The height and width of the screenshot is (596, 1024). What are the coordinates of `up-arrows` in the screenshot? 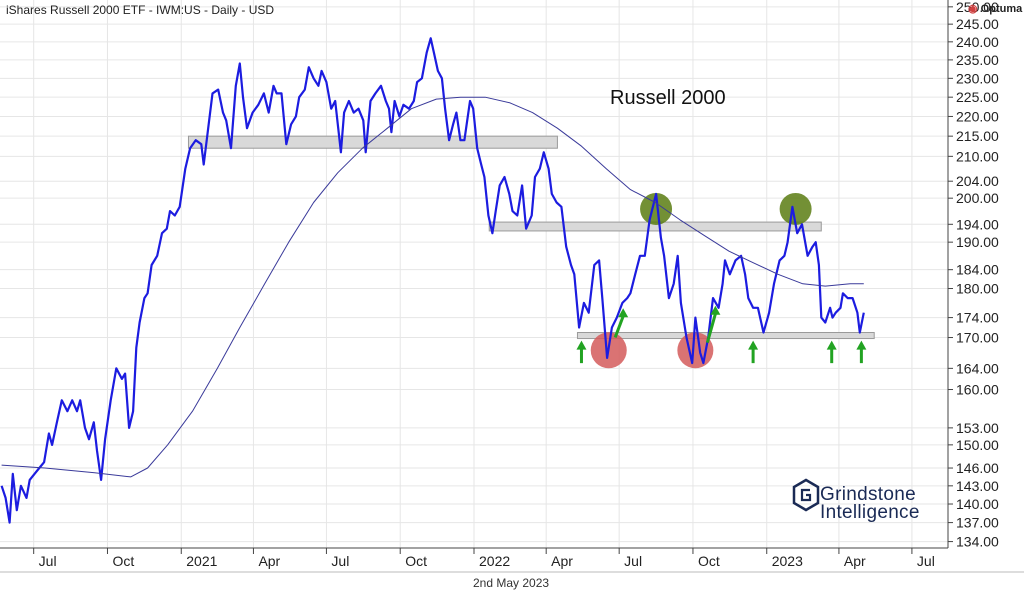 It's located at (721, 334).